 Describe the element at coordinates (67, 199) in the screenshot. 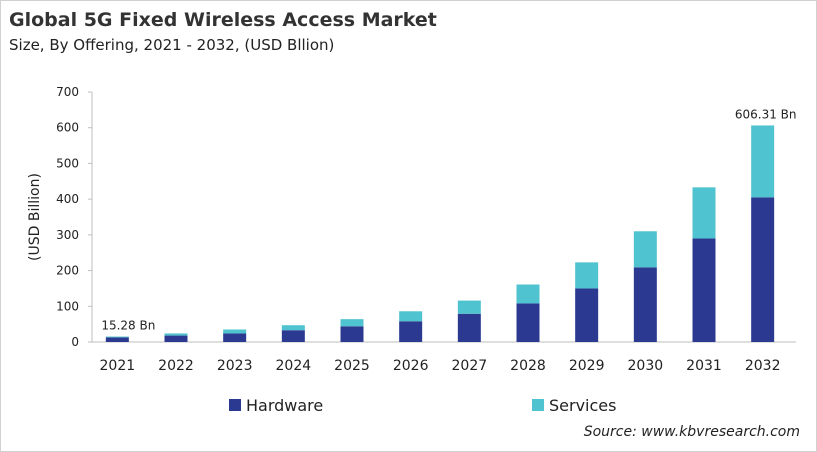

I see `y-tick-label: 400` at that location.